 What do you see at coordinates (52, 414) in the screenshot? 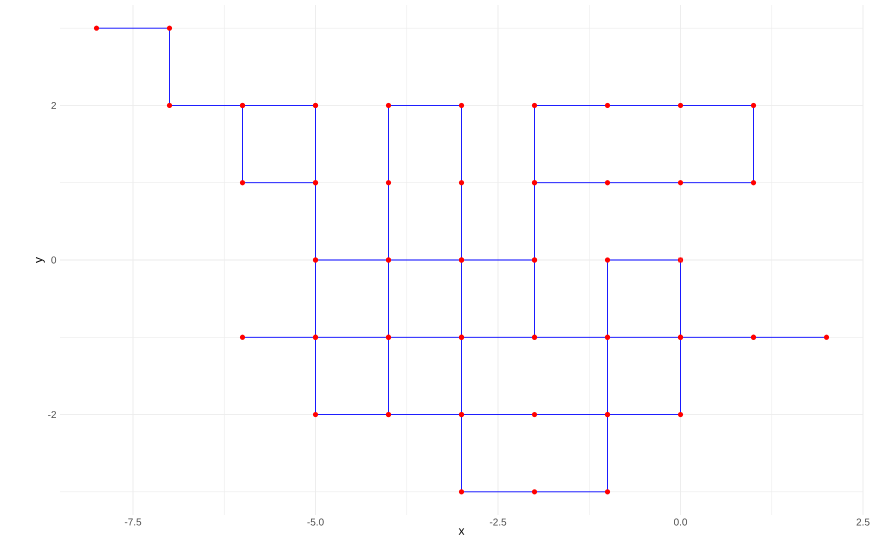
I see `y-tick-label: -2` at bounding box center [52, 414].